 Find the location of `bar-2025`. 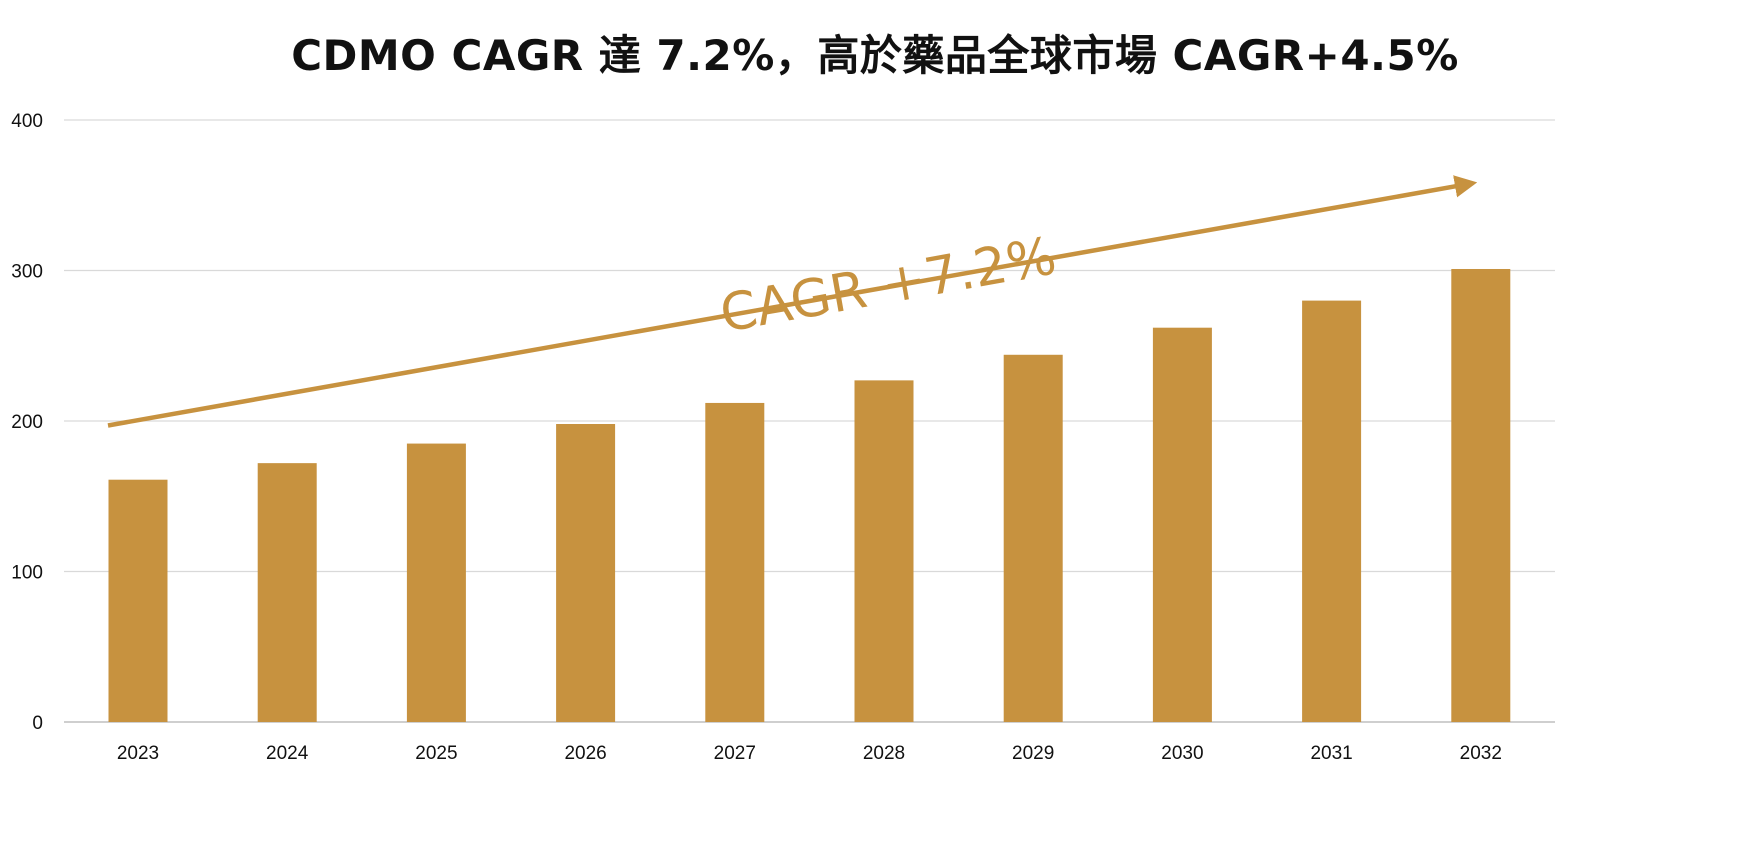

bar-2025 is located at coordinates (436, 582).